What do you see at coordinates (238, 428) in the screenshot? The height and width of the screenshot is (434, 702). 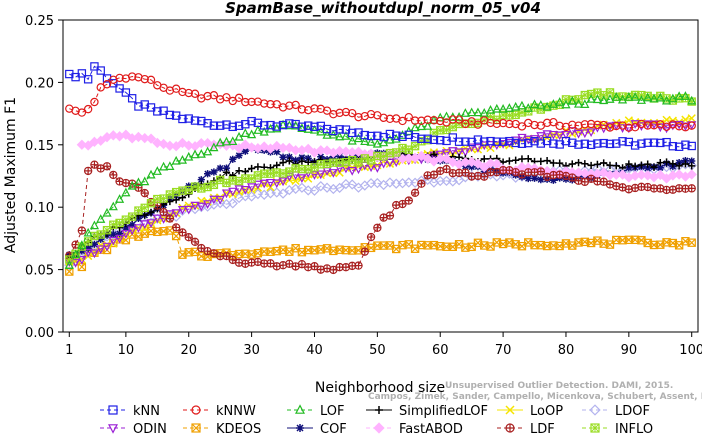 I see `legend-label: KDEOS` at bounding box center [238, 428].